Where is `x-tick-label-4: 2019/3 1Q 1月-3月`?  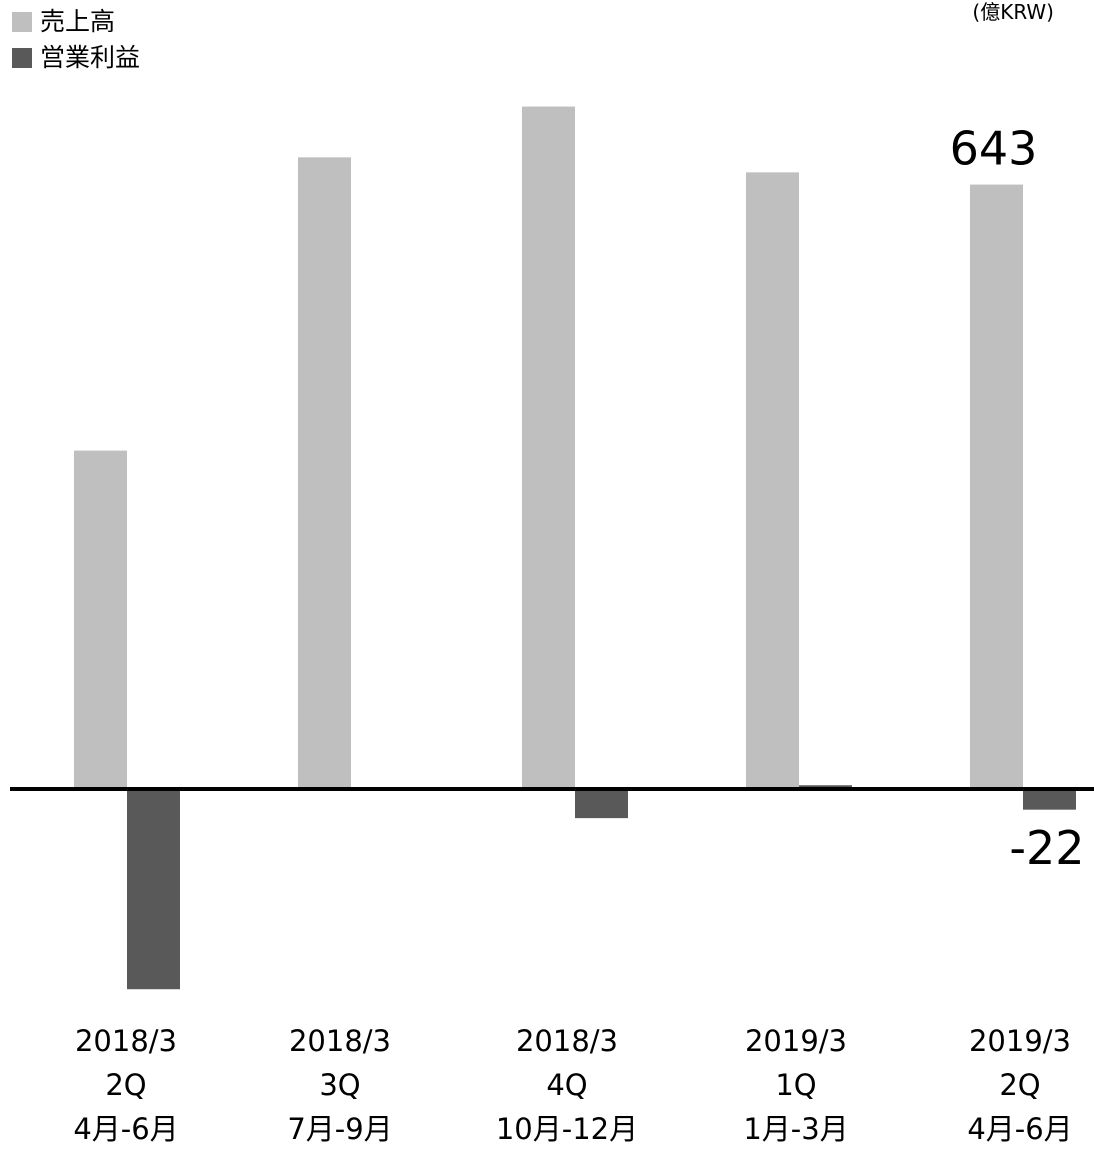 x-tick-label-4: 2019/3 1Q 1月-3月 is located at coordinates (796, 1085).